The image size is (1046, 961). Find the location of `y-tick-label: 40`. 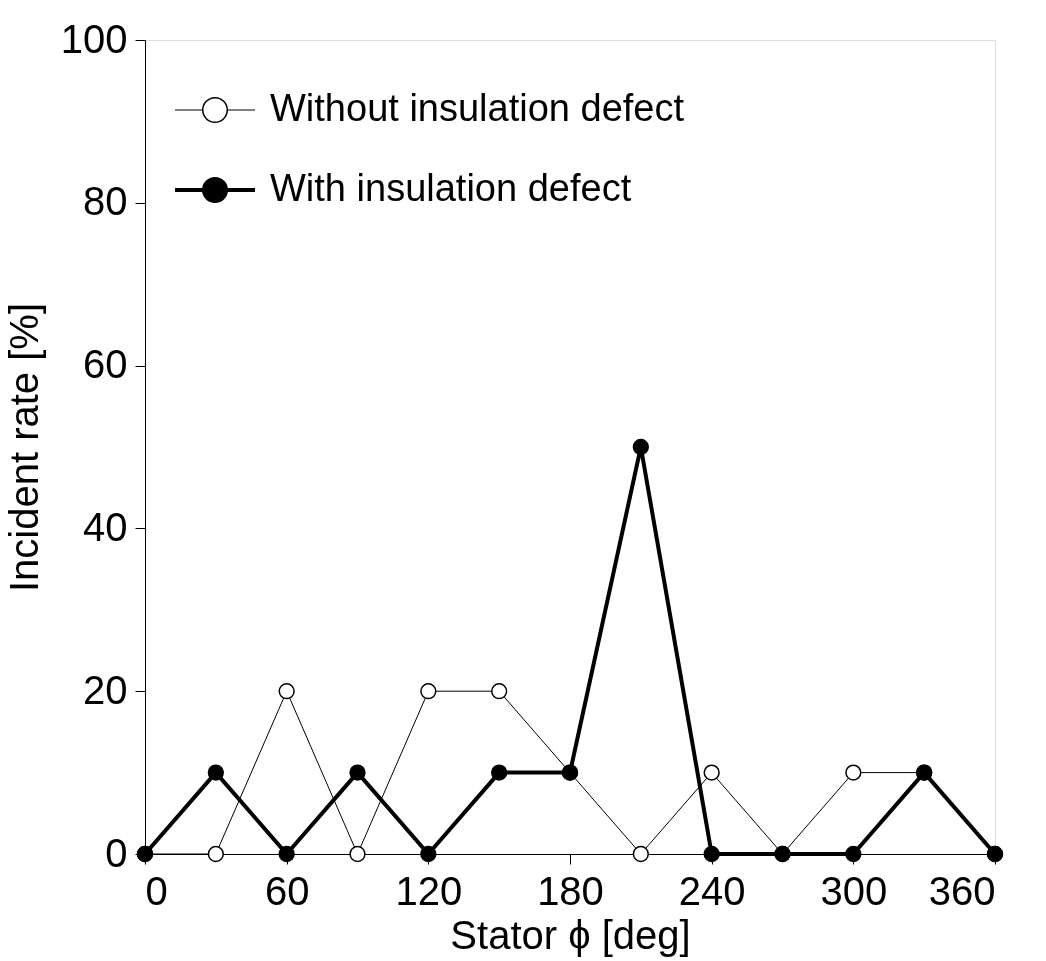

y-tick-label: 40 is located at coordinates (105, 526).